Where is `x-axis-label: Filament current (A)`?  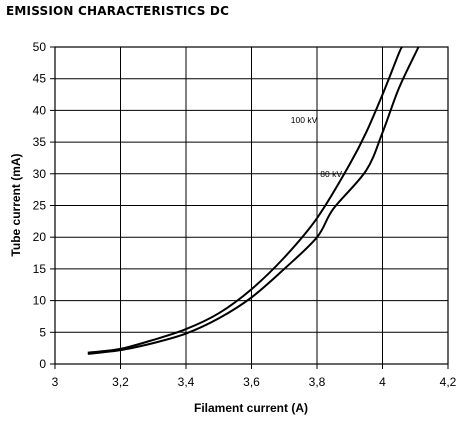 x-axis-label: Filament current (A) is located at coordinates (251, 408).